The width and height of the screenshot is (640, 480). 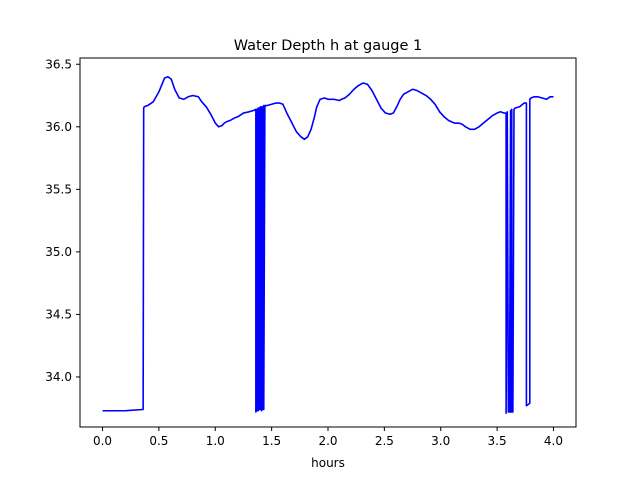 I want to click on x-axis-ticks: 0.0 0.5 1.0 1.5 2.0 2.5 3.0 3.5 4.0, so click(x=328, y=437).